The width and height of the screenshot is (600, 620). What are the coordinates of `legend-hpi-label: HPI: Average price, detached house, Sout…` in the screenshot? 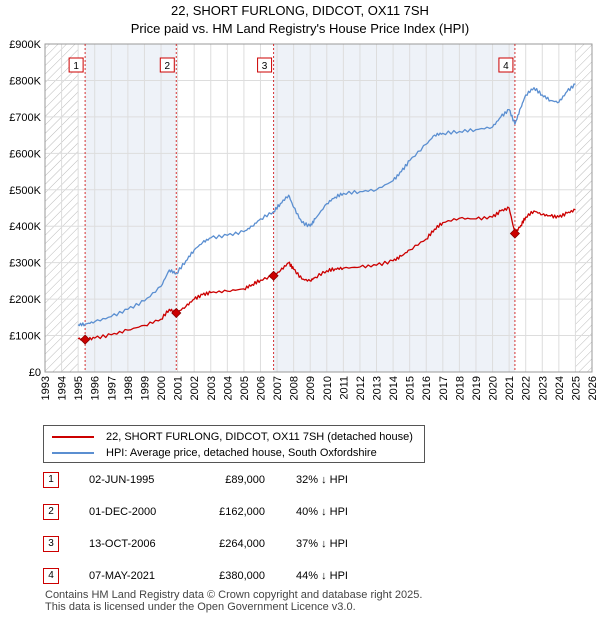 It's located at (241, 453).